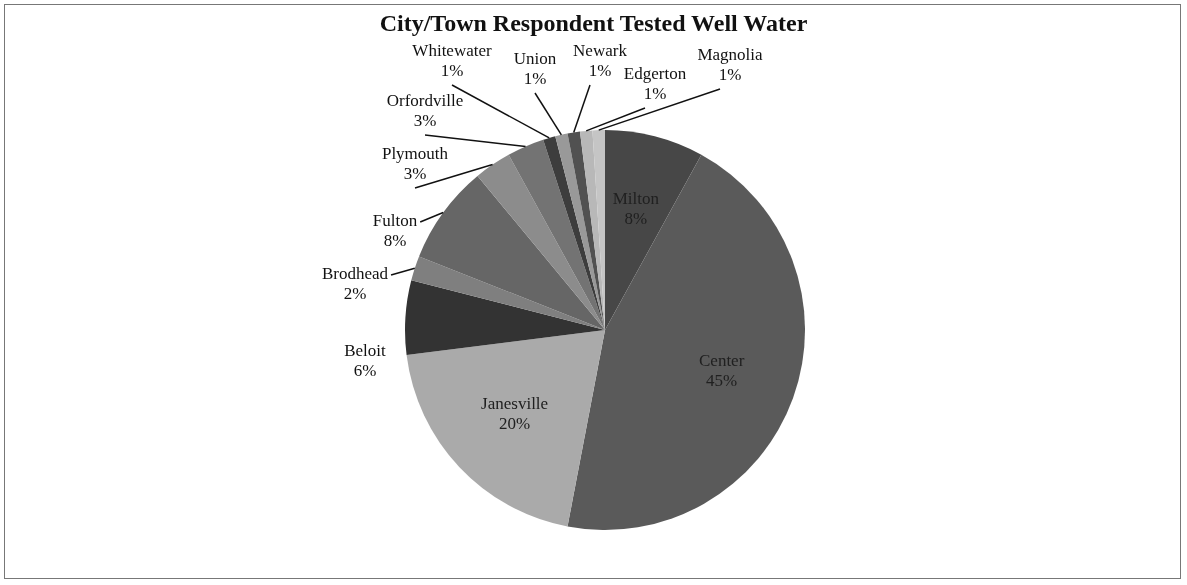  What do you see at coordinates (365, 351) in the screenshot?
I see `slice-label: Beloit` at bounding box center [365, 351].